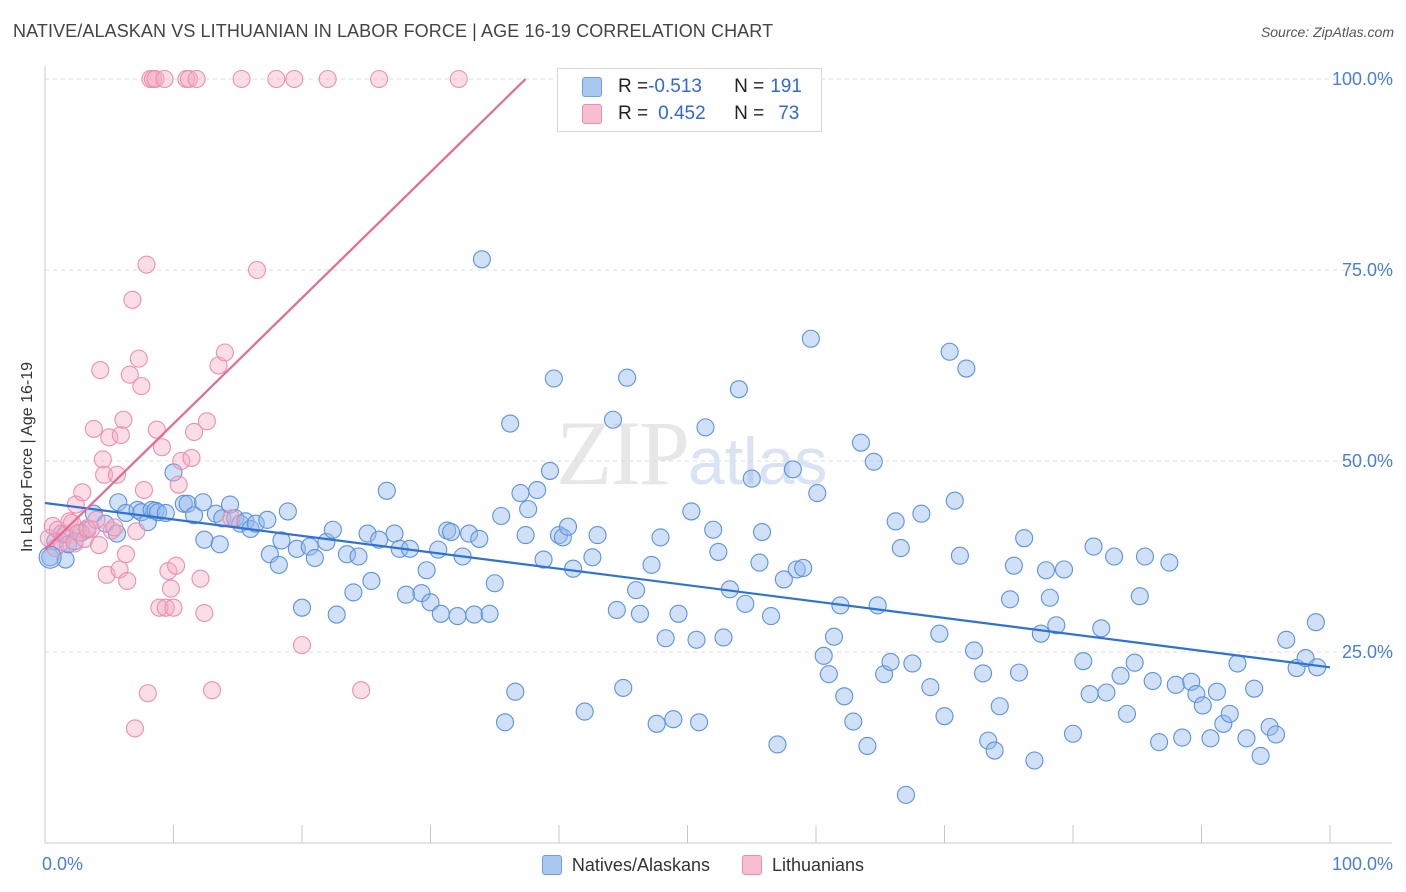 This screenshot has width=1406, height=892. I want to click on legend-swatch-lithuanians, so click(592, 114).